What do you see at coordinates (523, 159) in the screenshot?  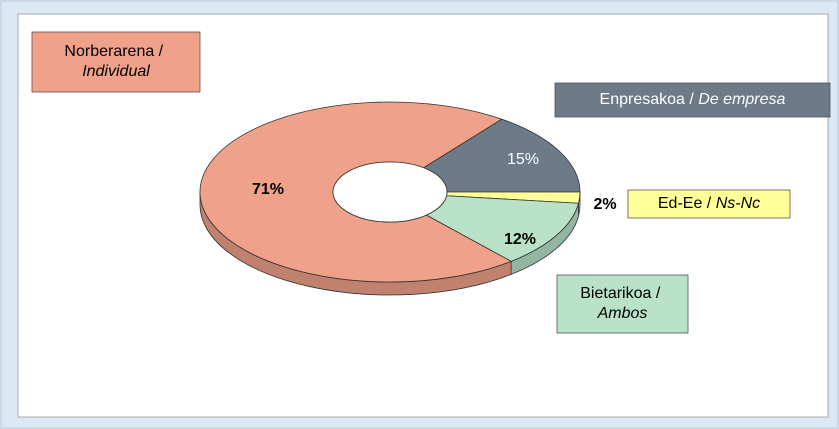 I see `value-label: 15%` at bounding box center [523, 159].